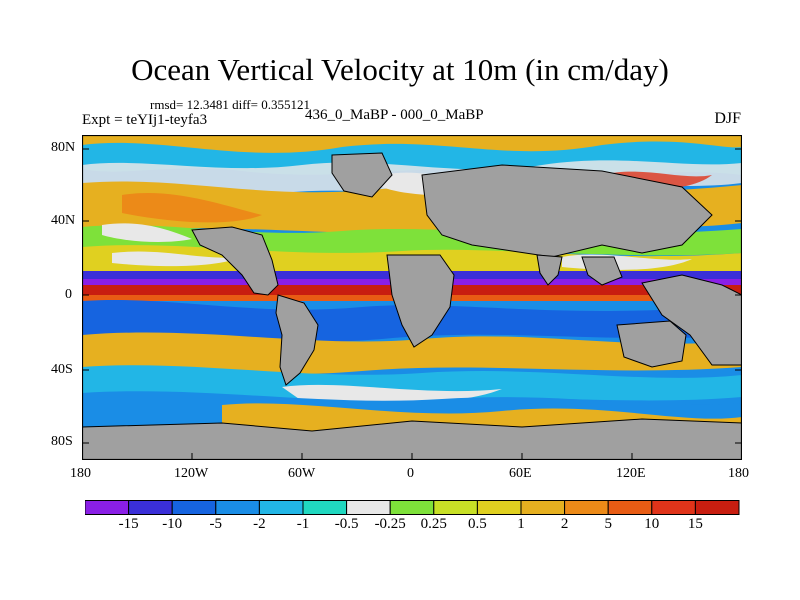 This screenshot has height=600, width=800. Describe the element at coordinates (63, 147) in the screenshot. I see `lat-label-80n: 80N` at that location.